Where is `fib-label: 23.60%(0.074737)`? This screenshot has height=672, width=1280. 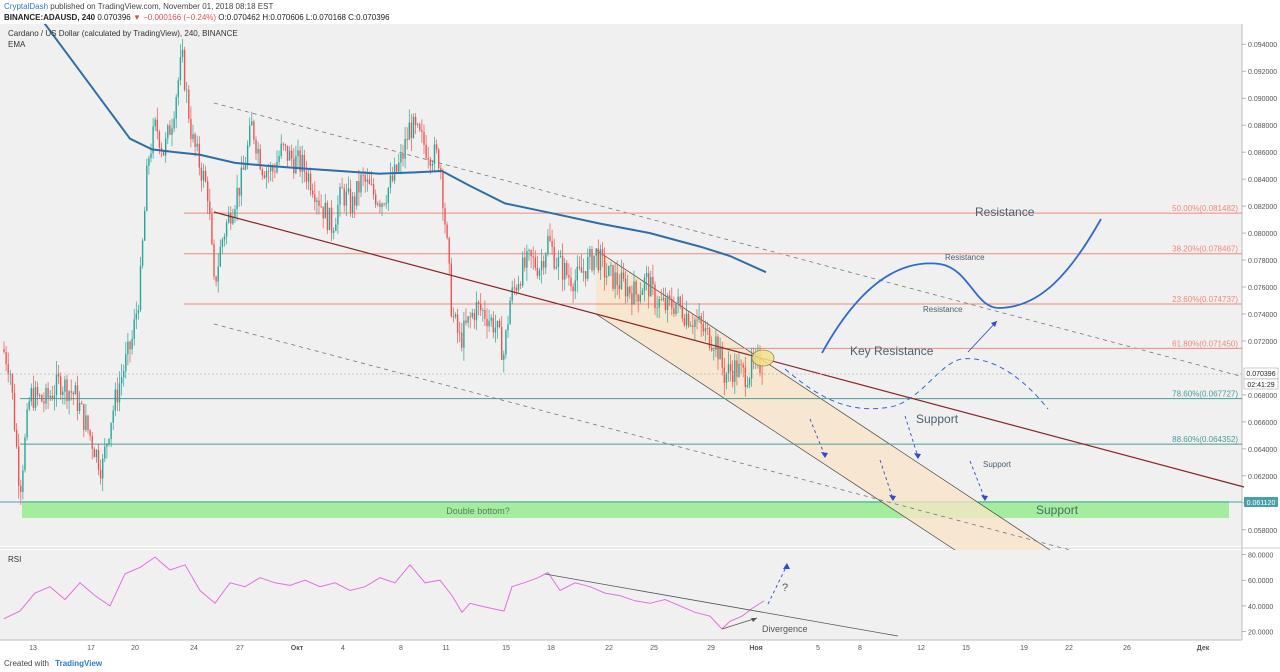
fib-label: 23.60%(0.074737) is located at coordinates (1205, 299).